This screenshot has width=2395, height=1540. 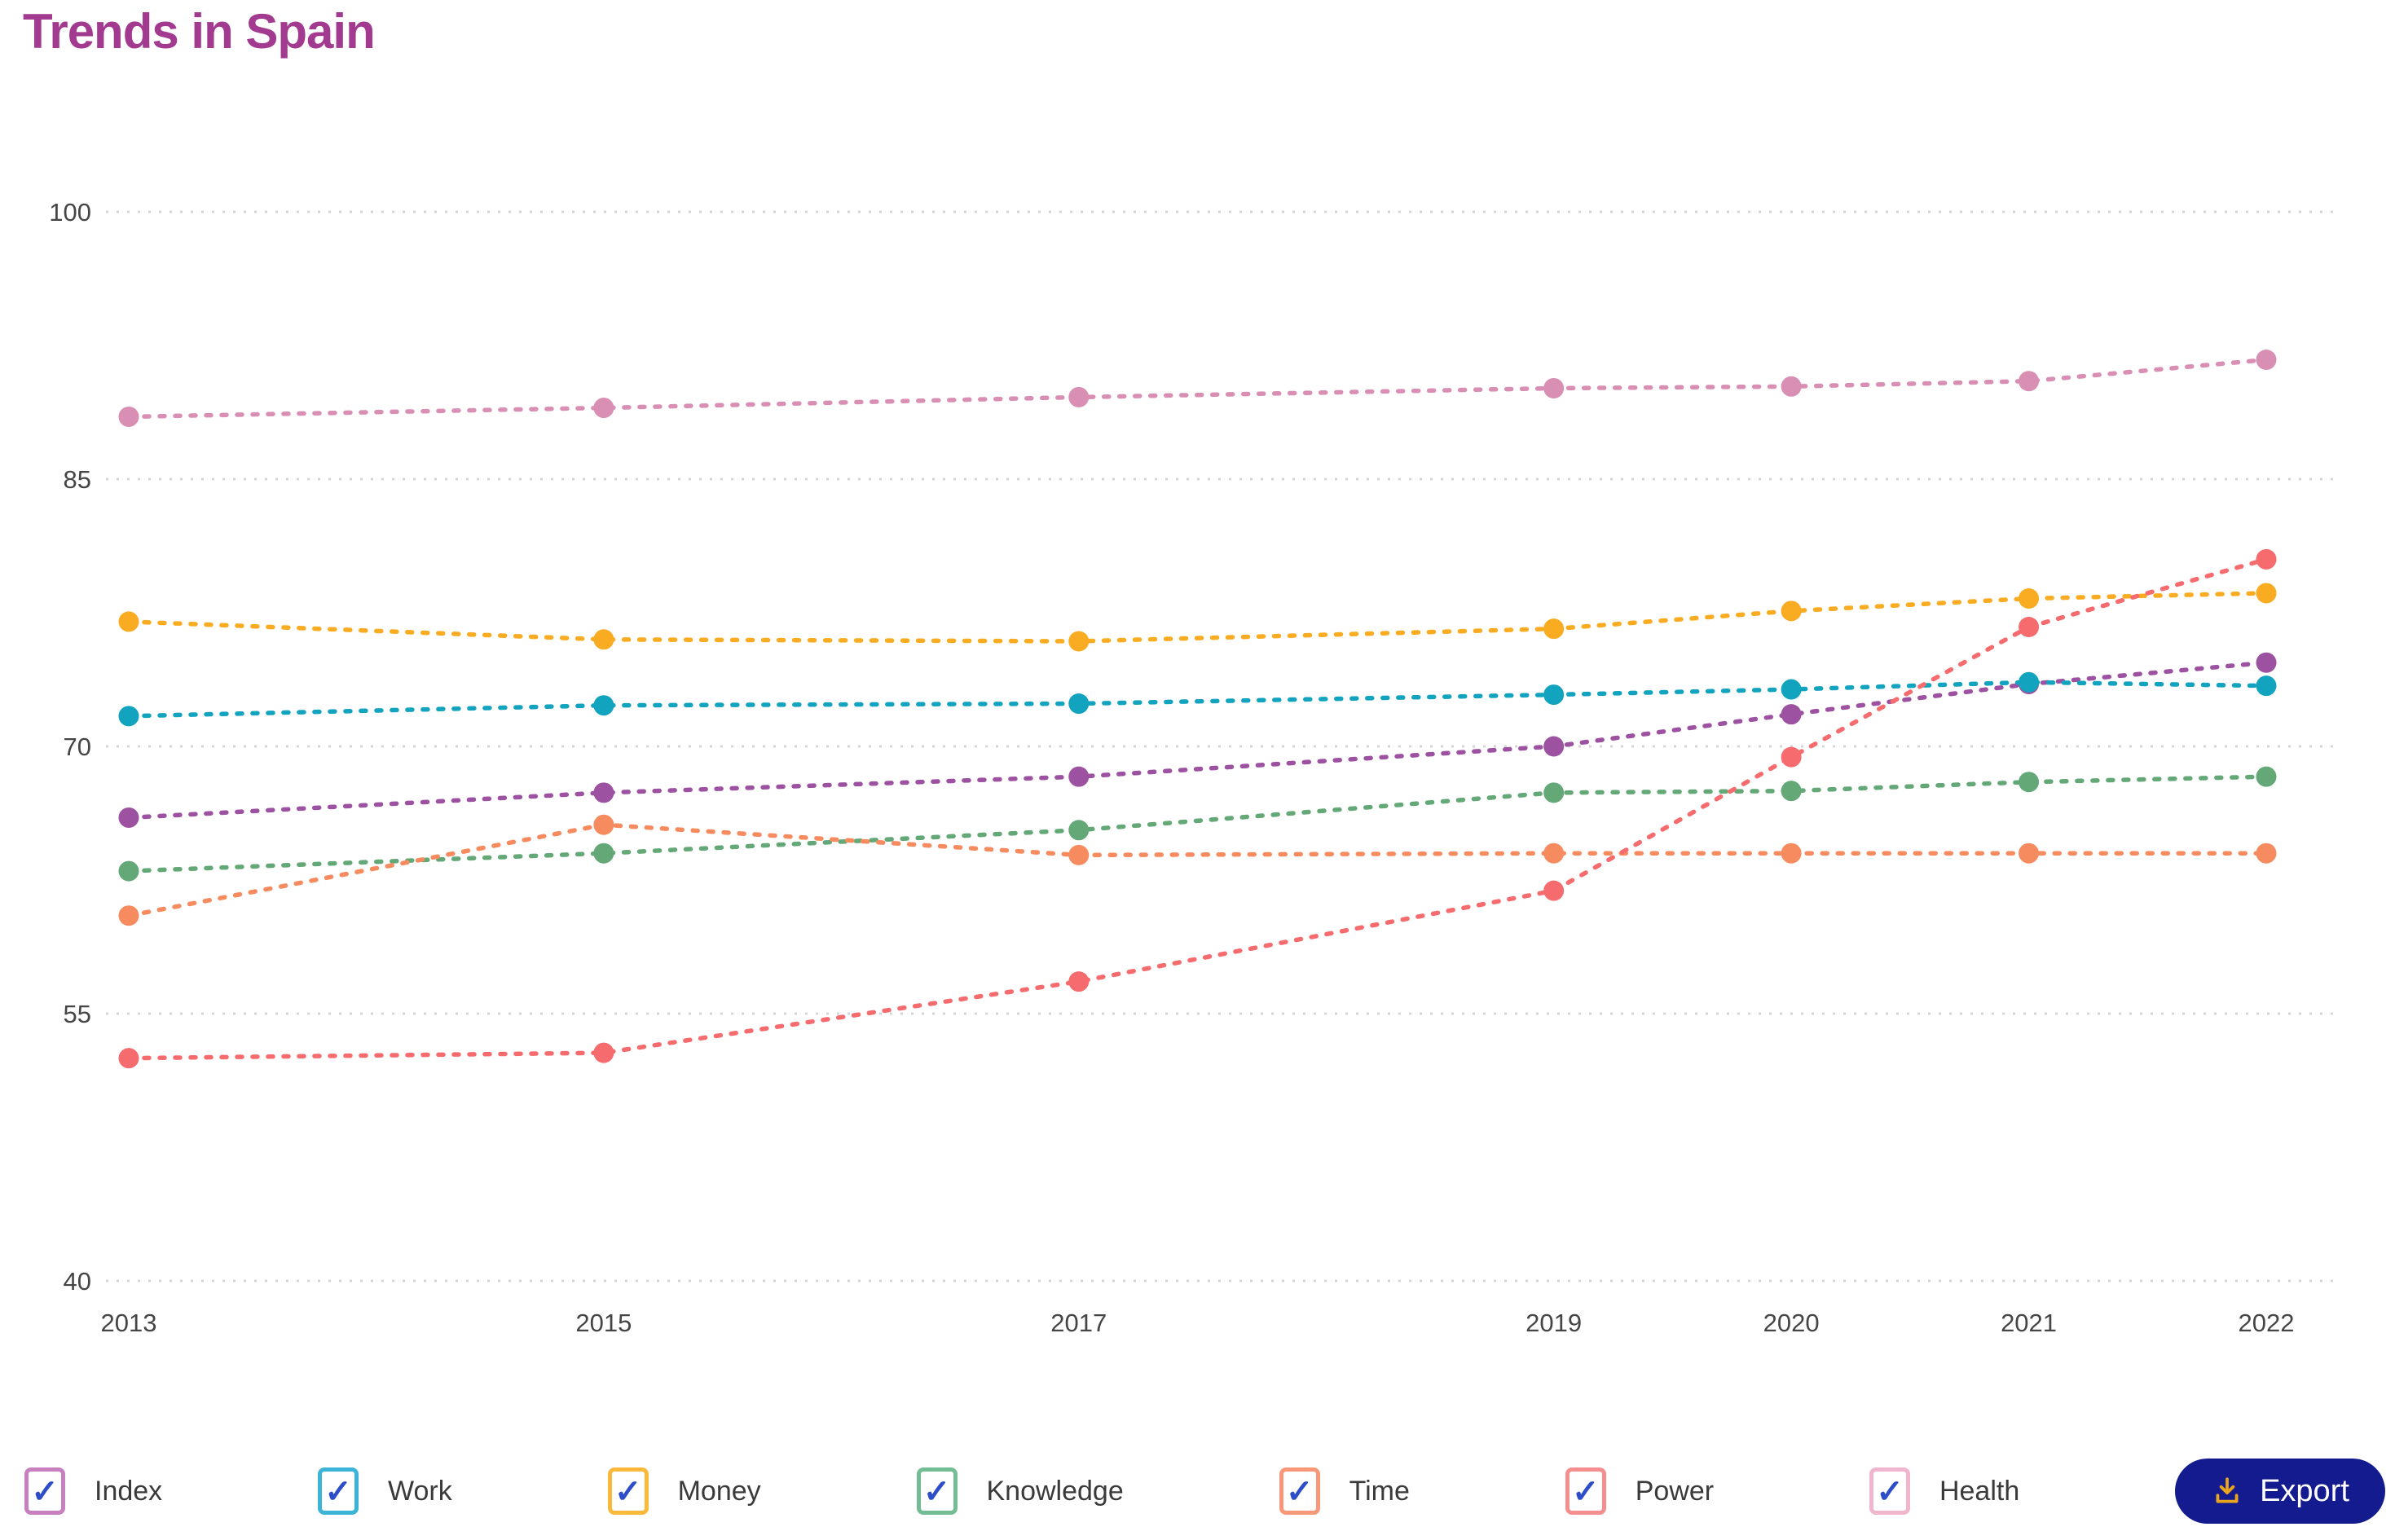 I want to click on legend-checkbox-index: ✓, so click(x=44, y=1491).